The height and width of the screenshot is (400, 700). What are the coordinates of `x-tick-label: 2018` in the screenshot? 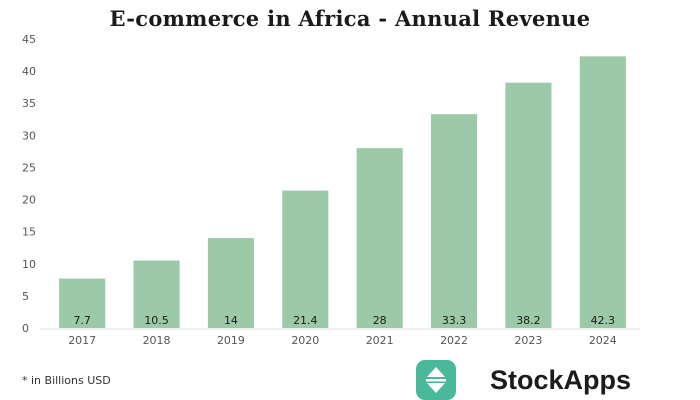 It's located at (157, 340).